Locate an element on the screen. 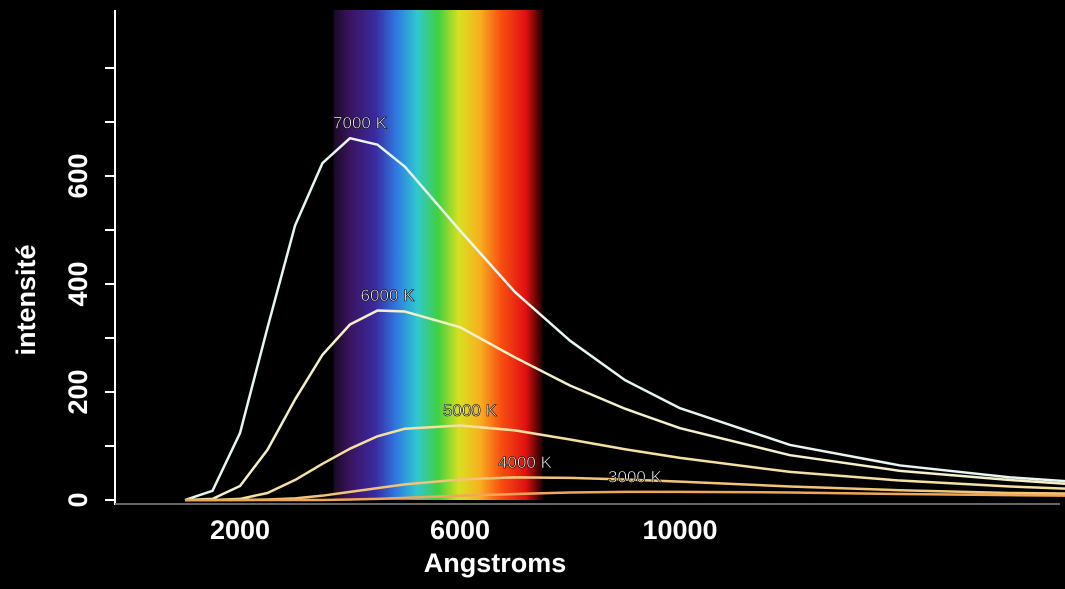 Image resolution: width=1065 pixels, height=589 pixels. y-tick-label: 400 is located at coordinates (78, 283).